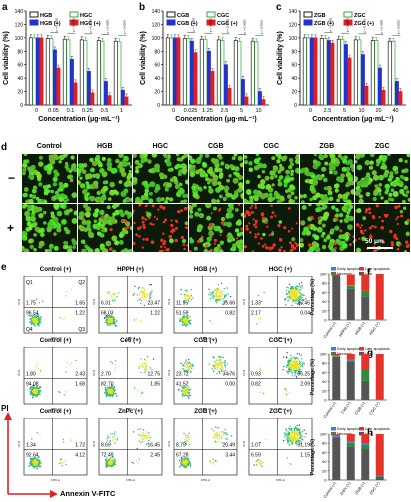 The width and height of the screenshot is (411, 502). Describe the element at coordinates (380, 248) in the screenshot. I see `scale-bar` at that location.